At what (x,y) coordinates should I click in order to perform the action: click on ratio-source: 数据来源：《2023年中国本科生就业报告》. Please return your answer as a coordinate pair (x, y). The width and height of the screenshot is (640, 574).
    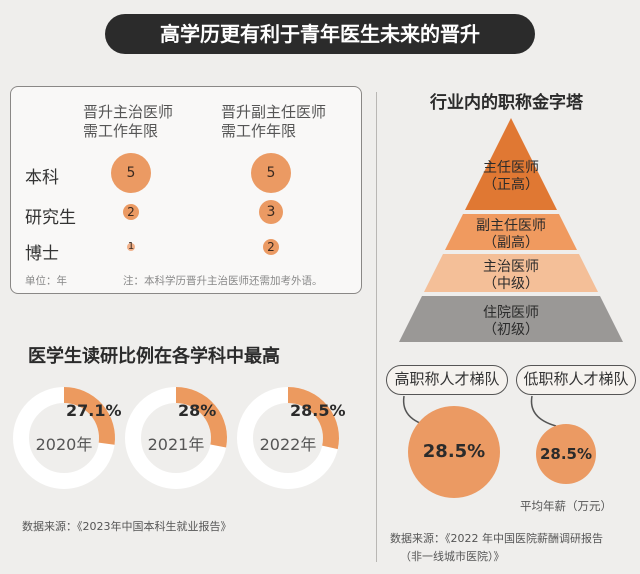
    Looking at the image, I should click on (127, 526).